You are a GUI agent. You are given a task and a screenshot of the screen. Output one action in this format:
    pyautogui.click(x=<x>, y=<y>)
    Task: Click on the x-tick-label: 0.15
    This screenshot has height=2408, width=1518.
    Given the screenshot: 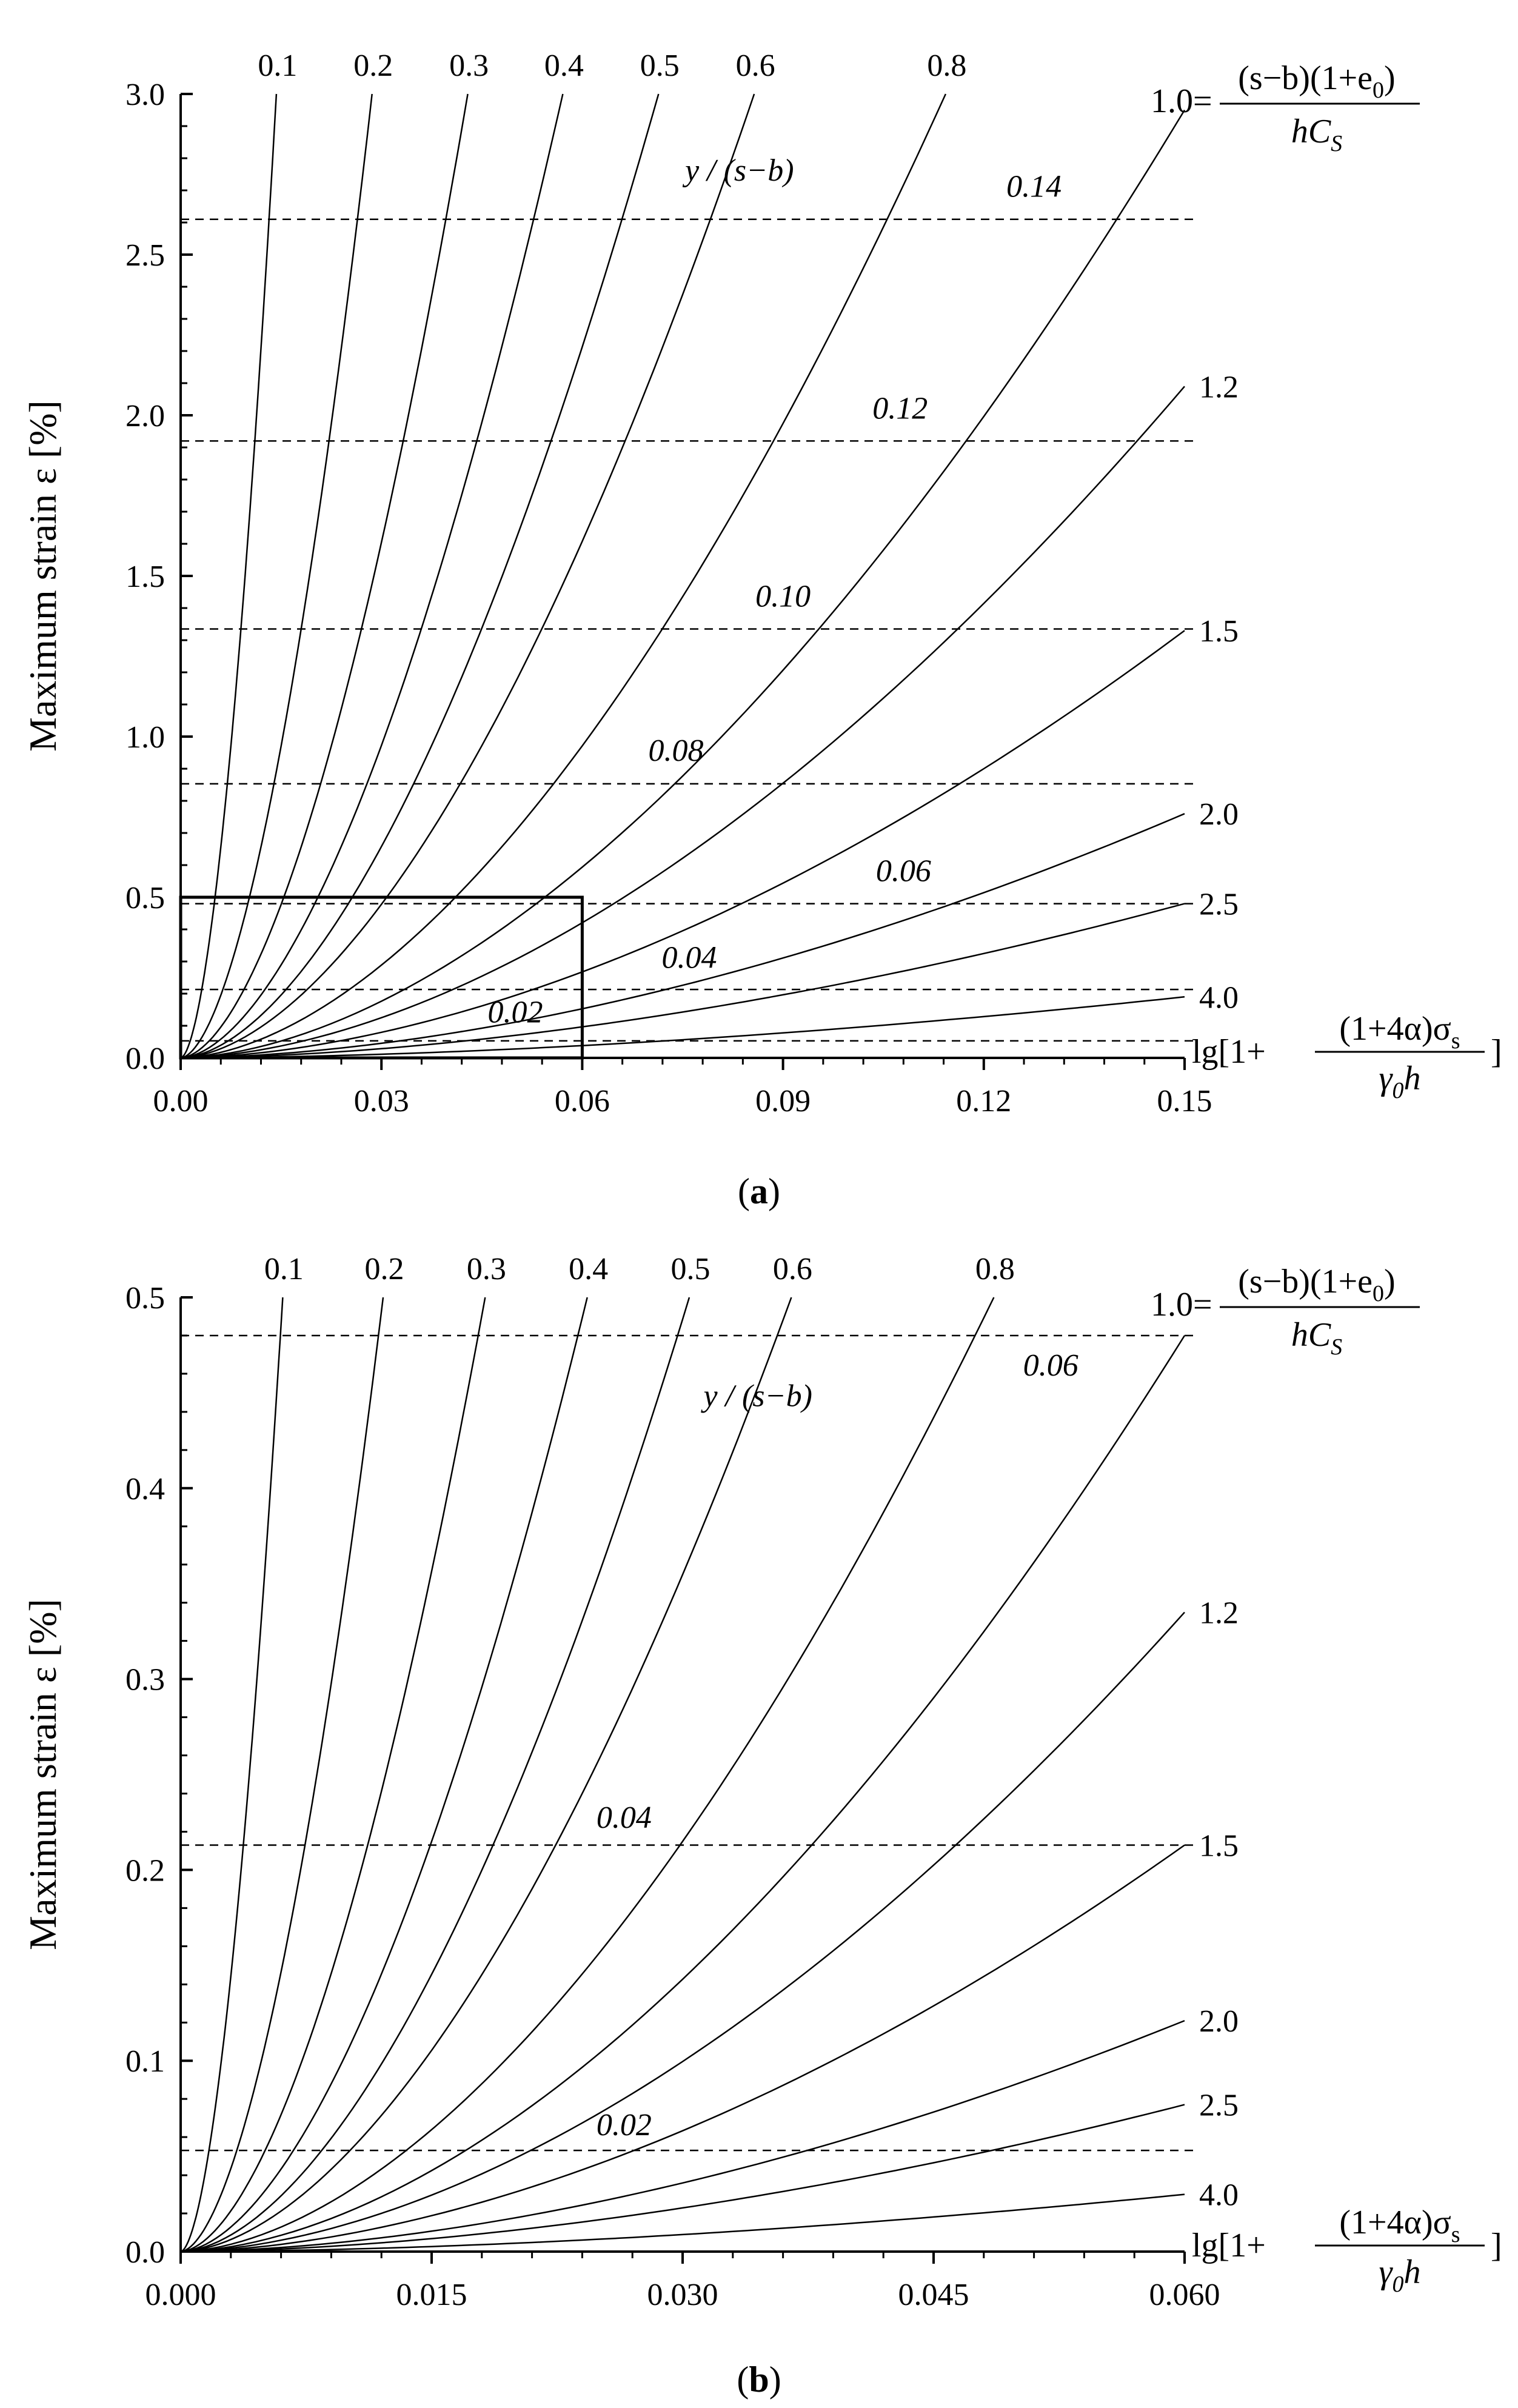 What is the action you would take?
    pyautogui.click(x=1184, y=1101)
    